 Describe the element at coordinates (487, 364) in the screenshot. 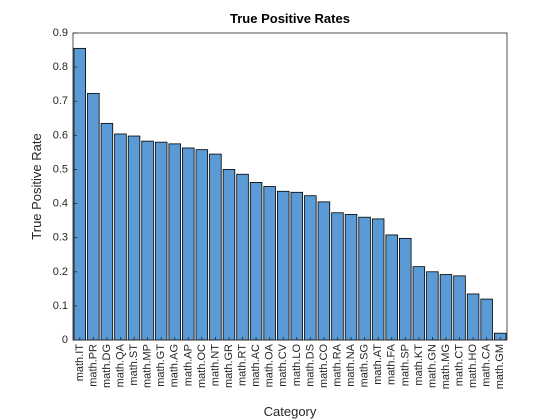

I see `x-tick-label: math.CA` at that location.